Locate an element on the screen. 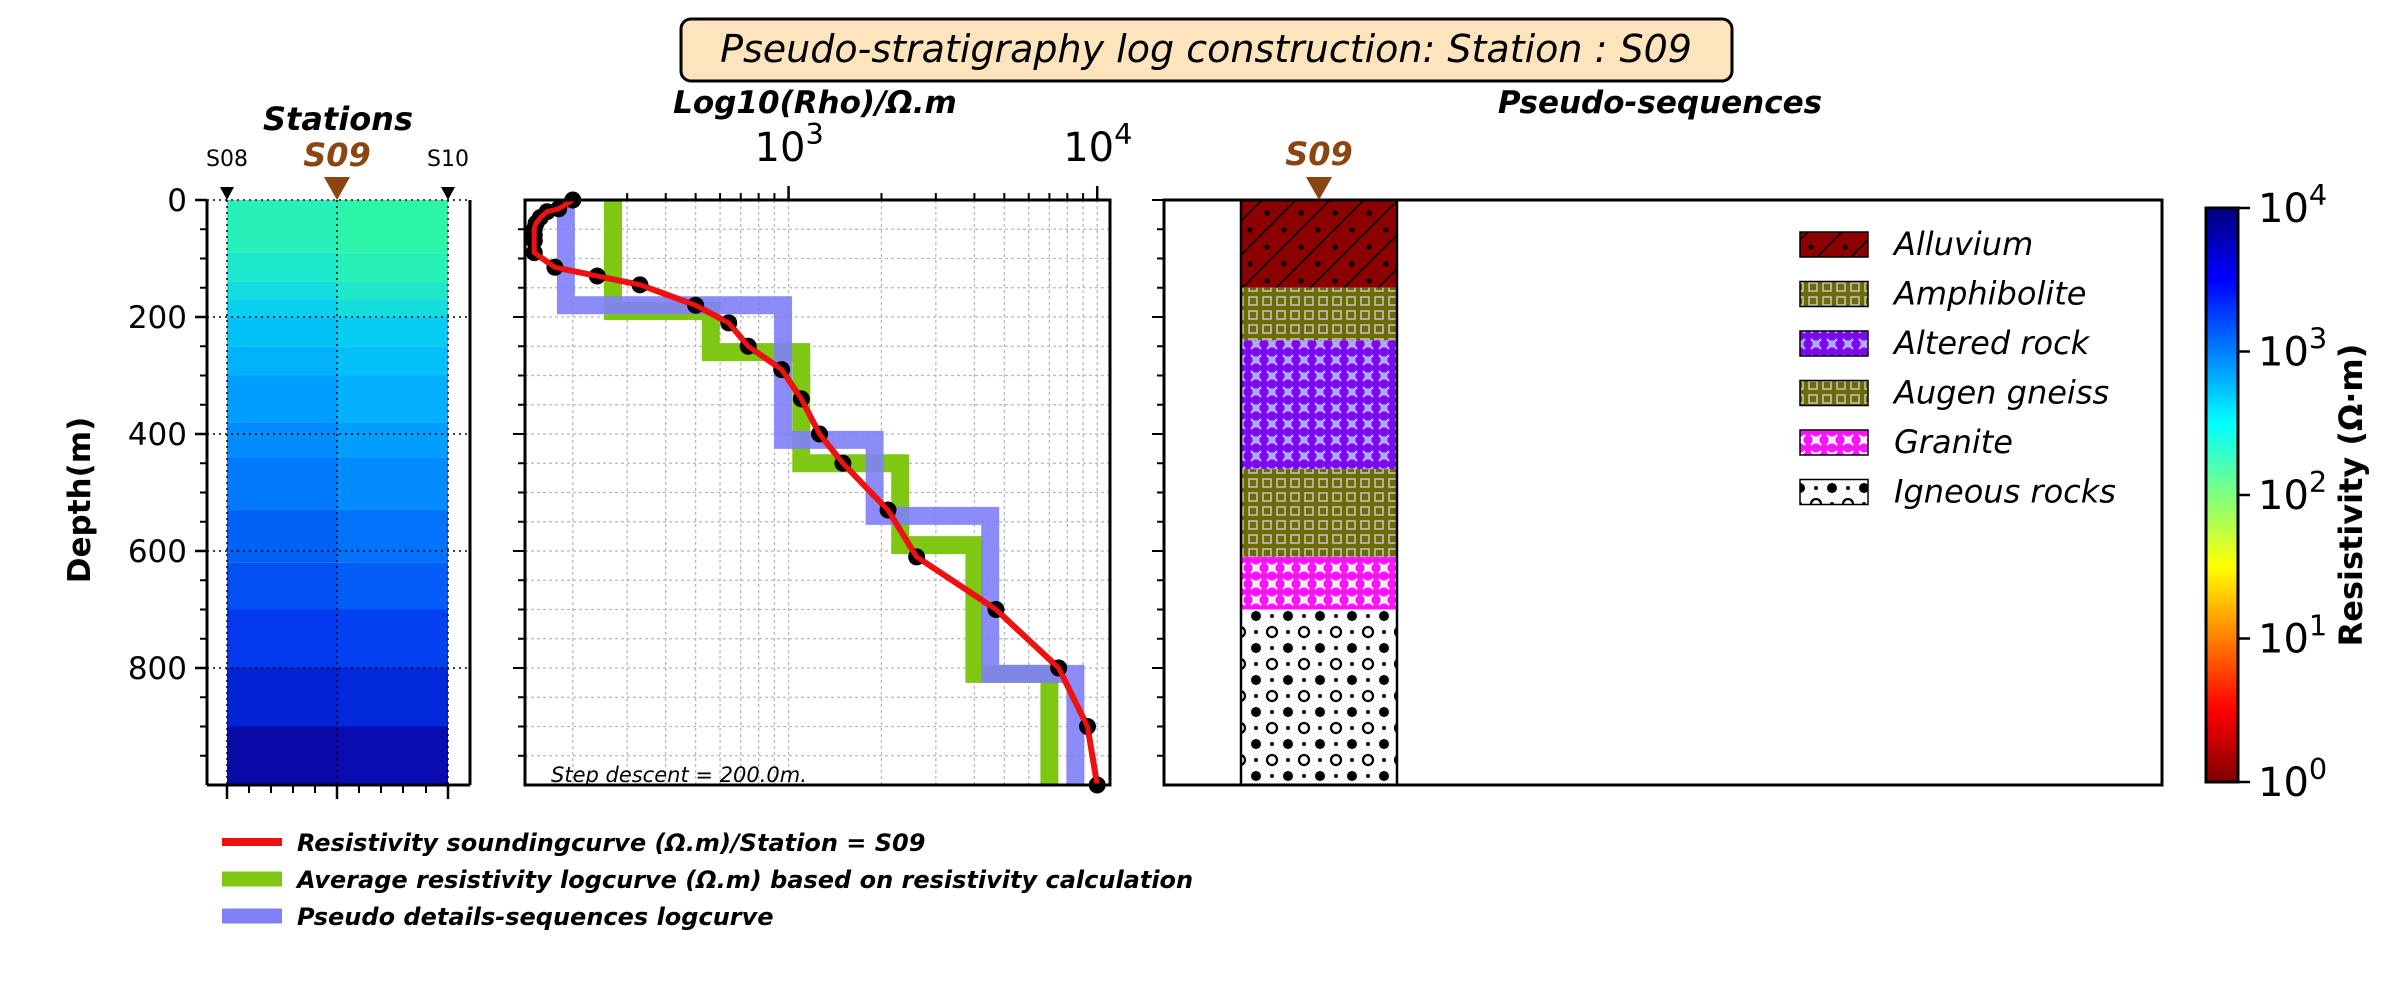 This screenshot has height=1006, width=2400. legend-label: Igneous rocks is located at coordinates (2005, 492).